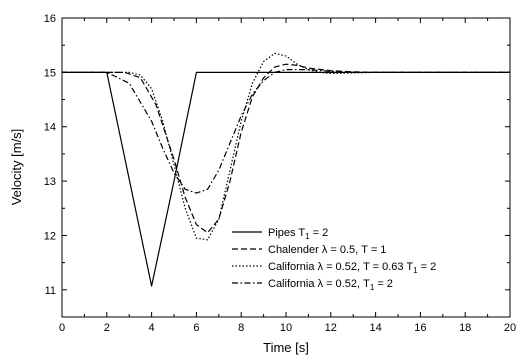  What do you see at coordinates (420, 328) in the screenshot?
I see `x-tick-label: 16` at bounding box center [420, 328].